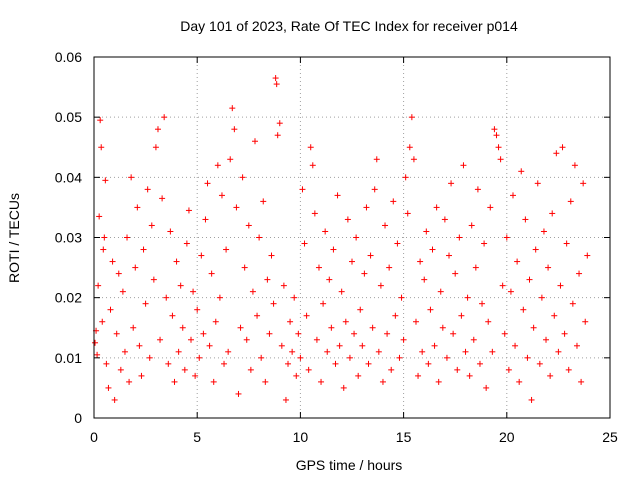  What do you see at coordinates (14, 238) in the screenshot?
I see `y-axis-label: ROTI / TECUs` at bounding box center [14, 238].